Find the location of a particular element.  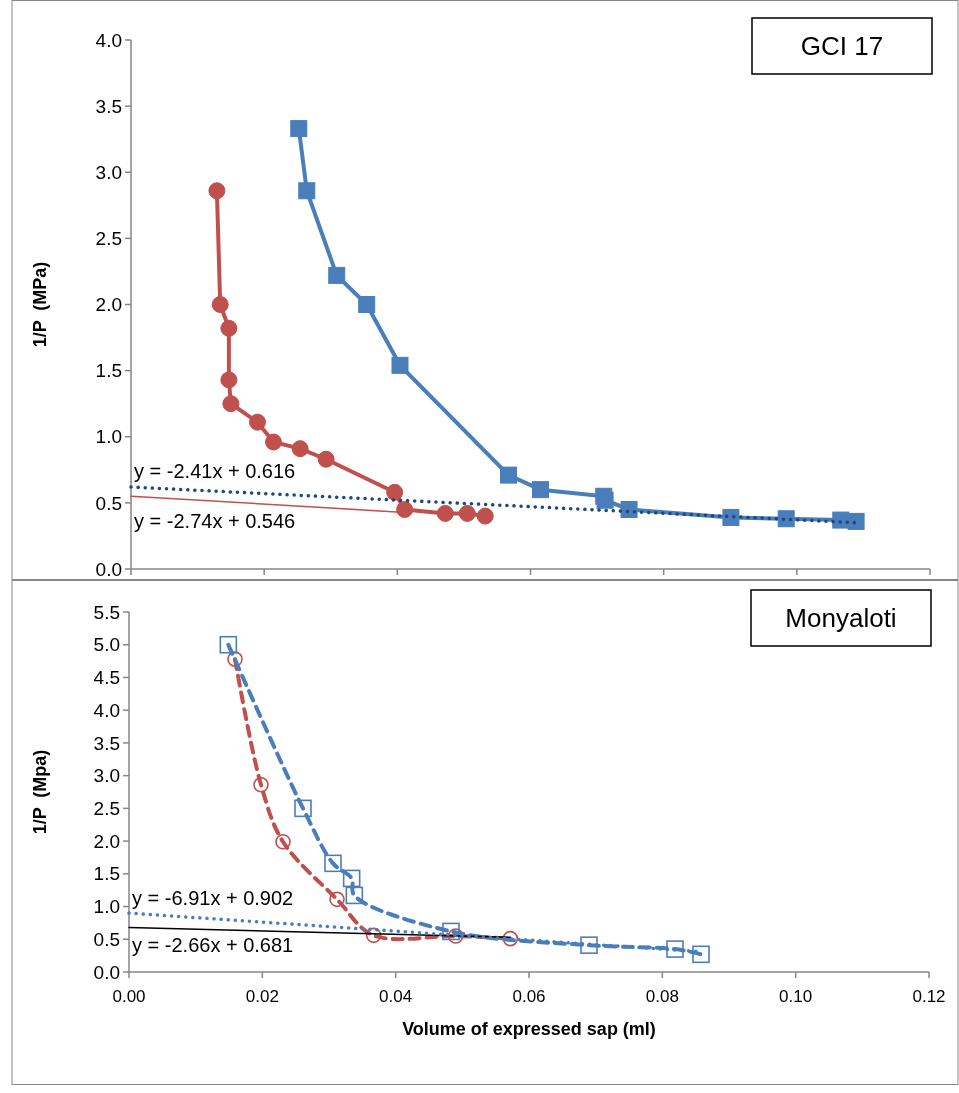

annotation: y = -6.91x + 0.902 is located at coordinates (213, 898).